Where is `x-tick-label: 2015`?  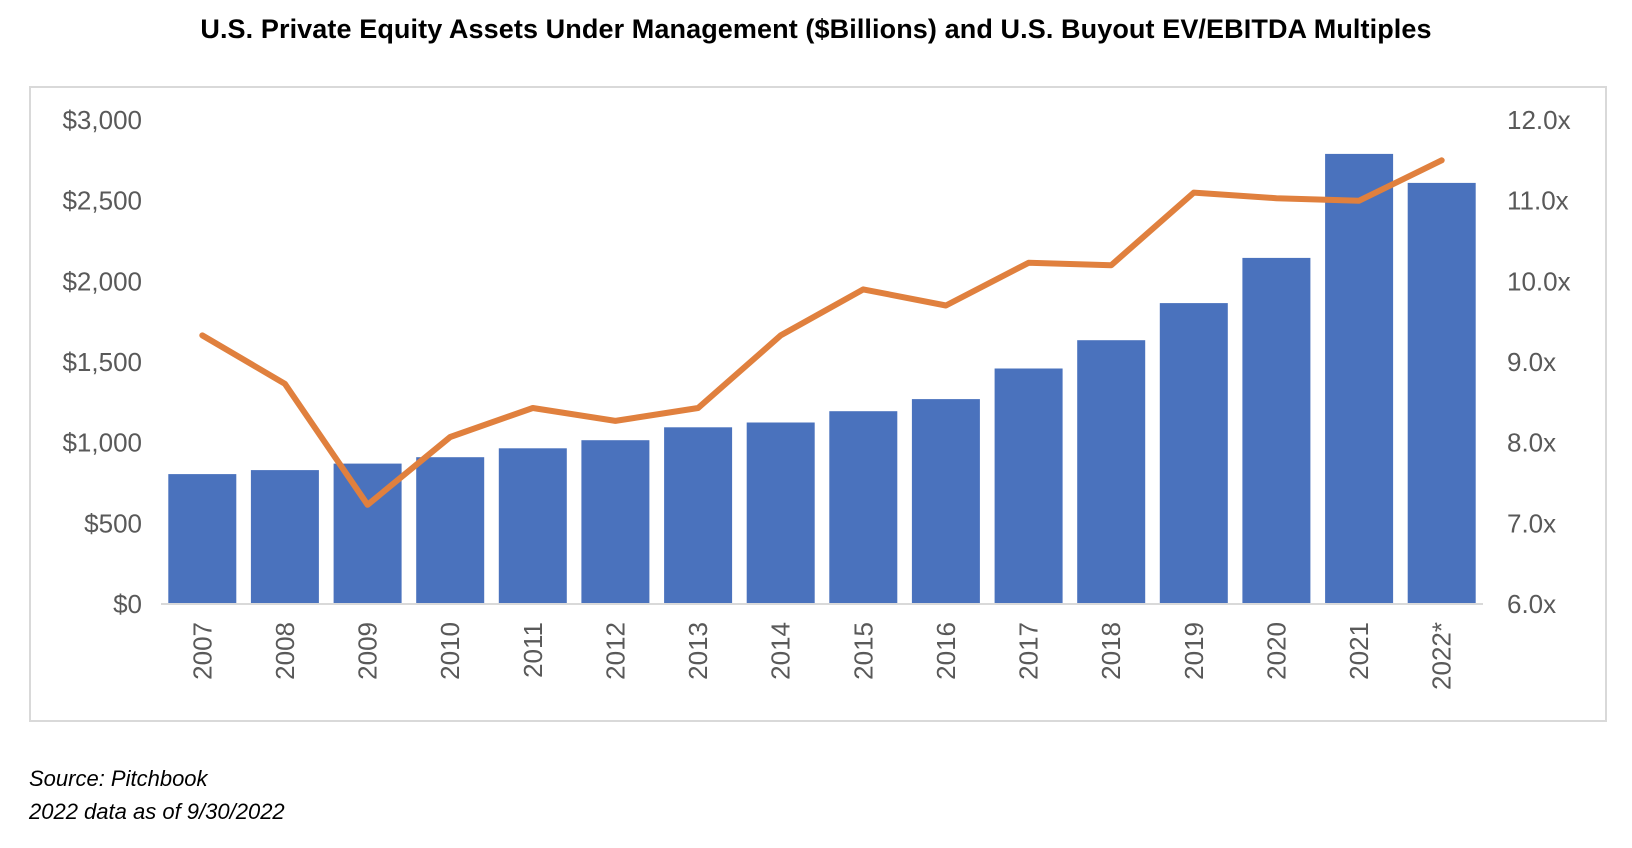 x-tick-label: 2015 is located at coordinates (863, 651).